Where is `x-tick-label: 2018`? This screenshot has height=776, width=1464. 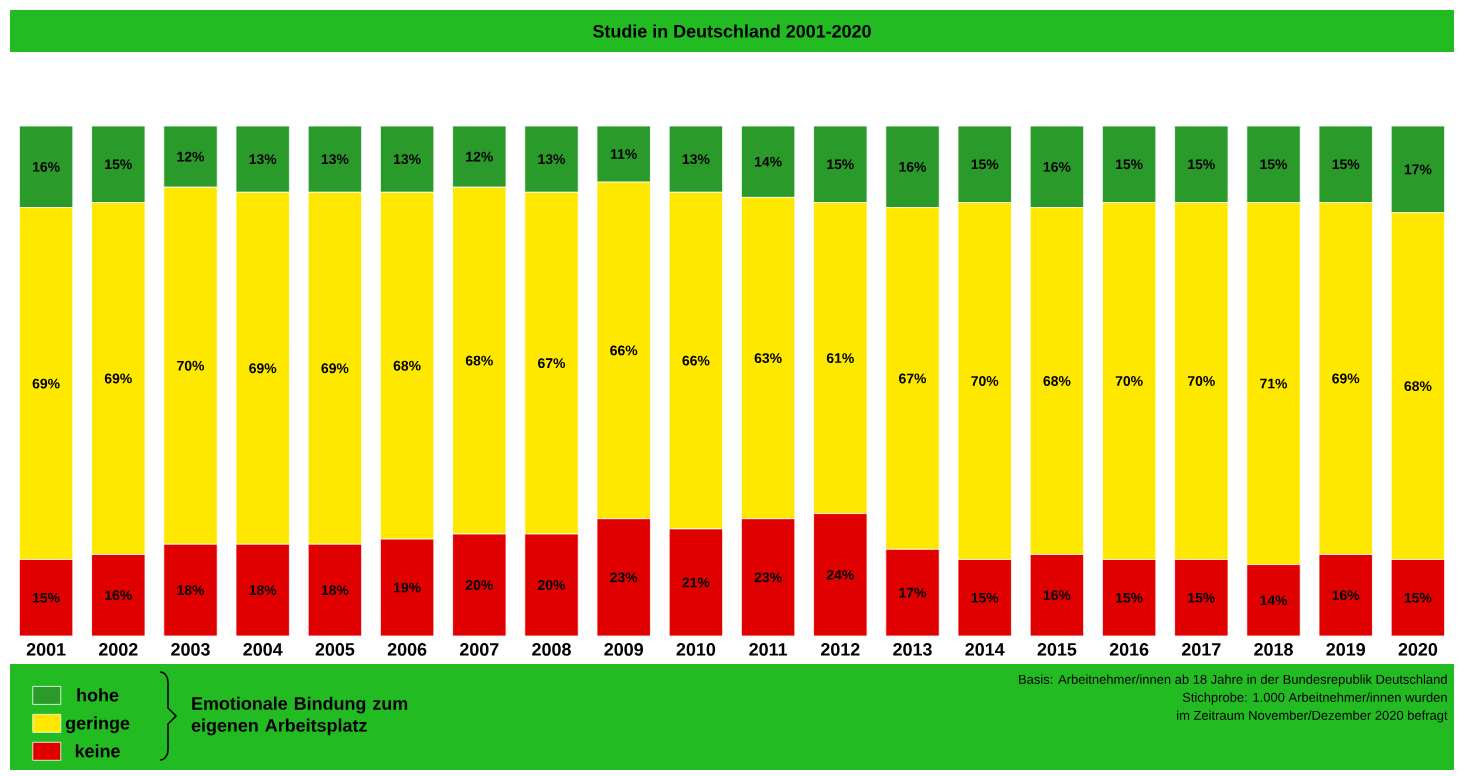 x-tick-label: 2018 is located at coordinates (1273, 649).